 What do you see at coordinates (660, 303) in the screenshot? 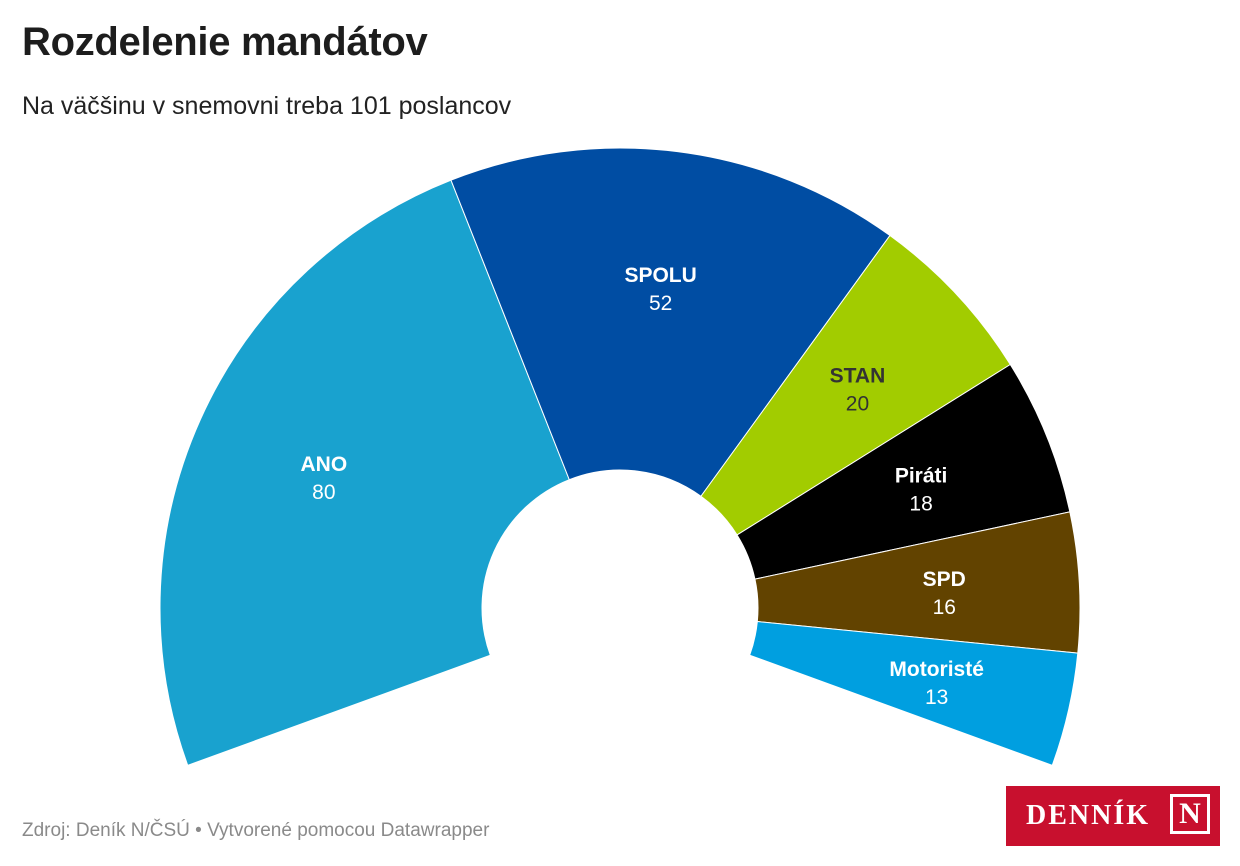
I see `value-spolu: 52` at bounding box center [660, 303].